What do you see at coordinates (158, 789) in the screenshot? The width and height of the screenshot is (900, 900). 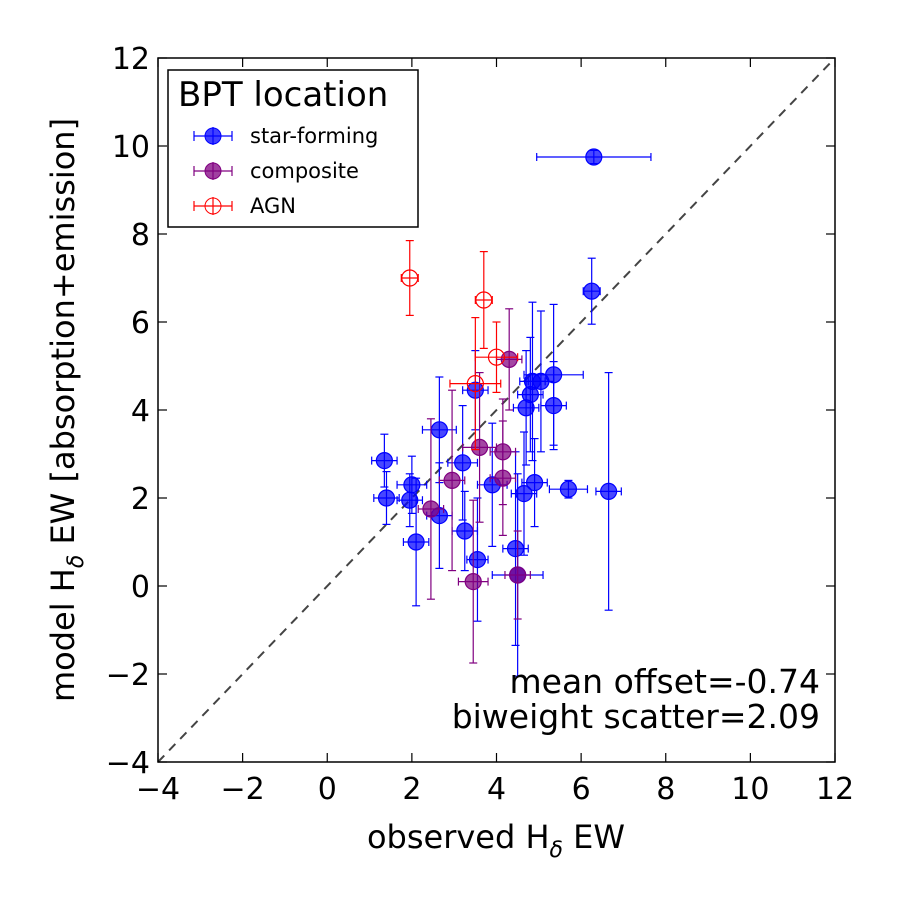 I see `x-tick-label: −4` at bounding box center [158, 789].